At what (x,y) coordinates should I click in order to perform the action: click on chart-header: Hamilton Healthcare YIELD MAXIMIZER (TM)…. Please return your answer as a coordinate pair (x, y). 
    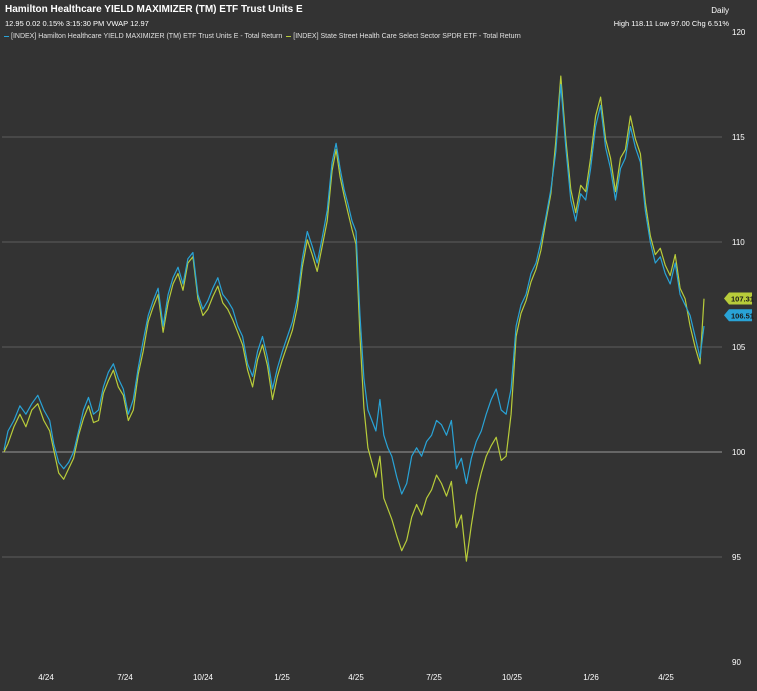
    Looking at the image, I should click on (378, 25).